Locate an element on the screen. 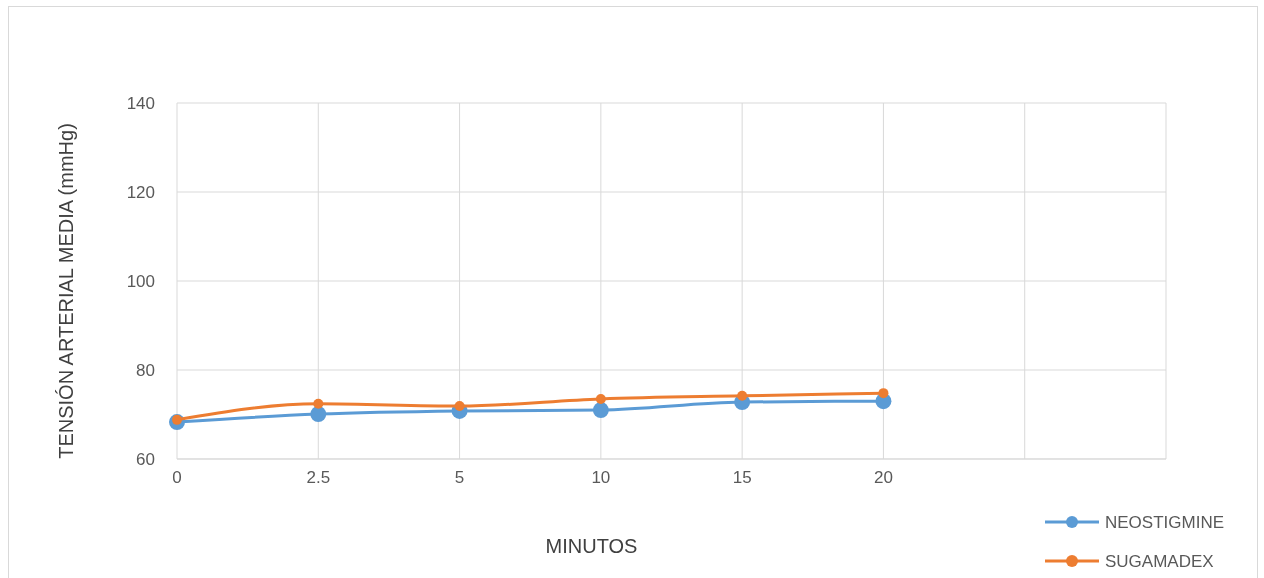 The height and width of the screenshot is (578, 1264). y-tick-label: 120 is located at coordinates (140, 192).